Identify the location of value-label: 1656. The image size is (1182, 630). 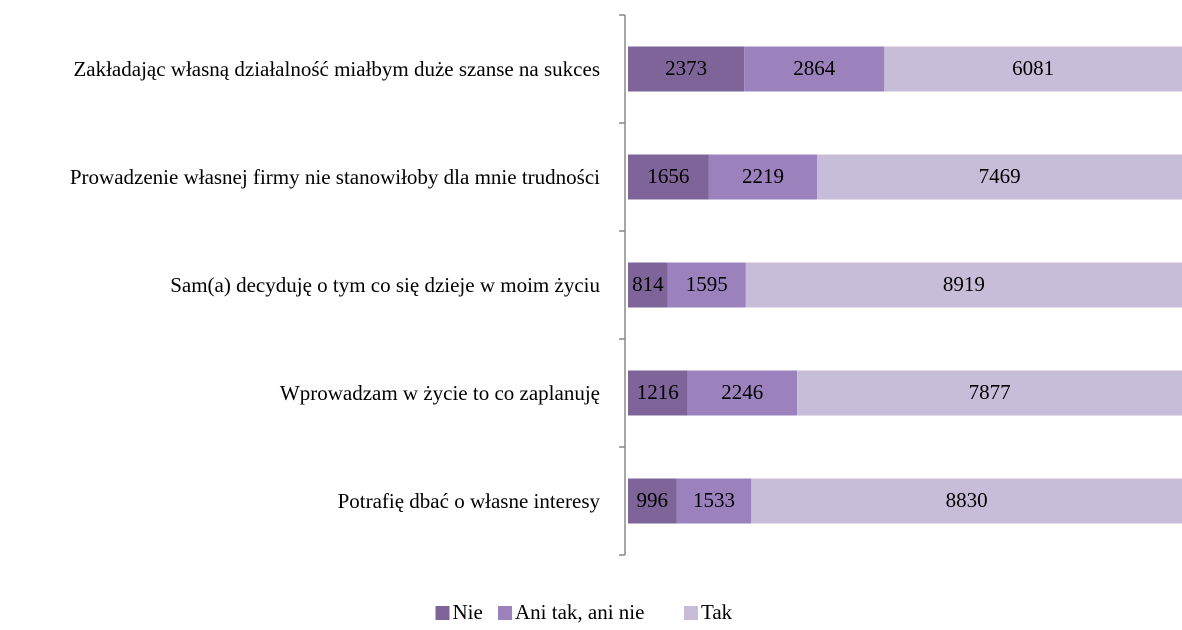
(668, 176).